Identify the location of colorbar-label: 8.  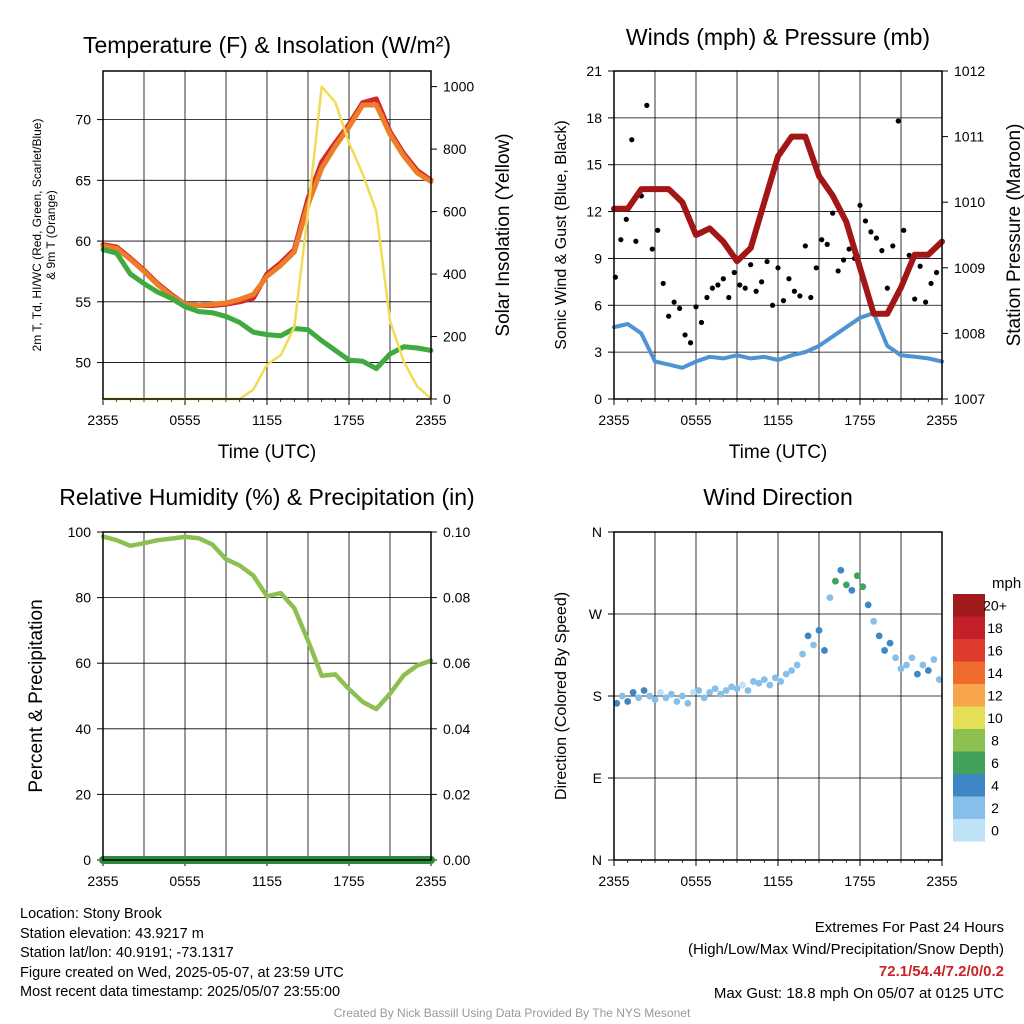
(995, 740).